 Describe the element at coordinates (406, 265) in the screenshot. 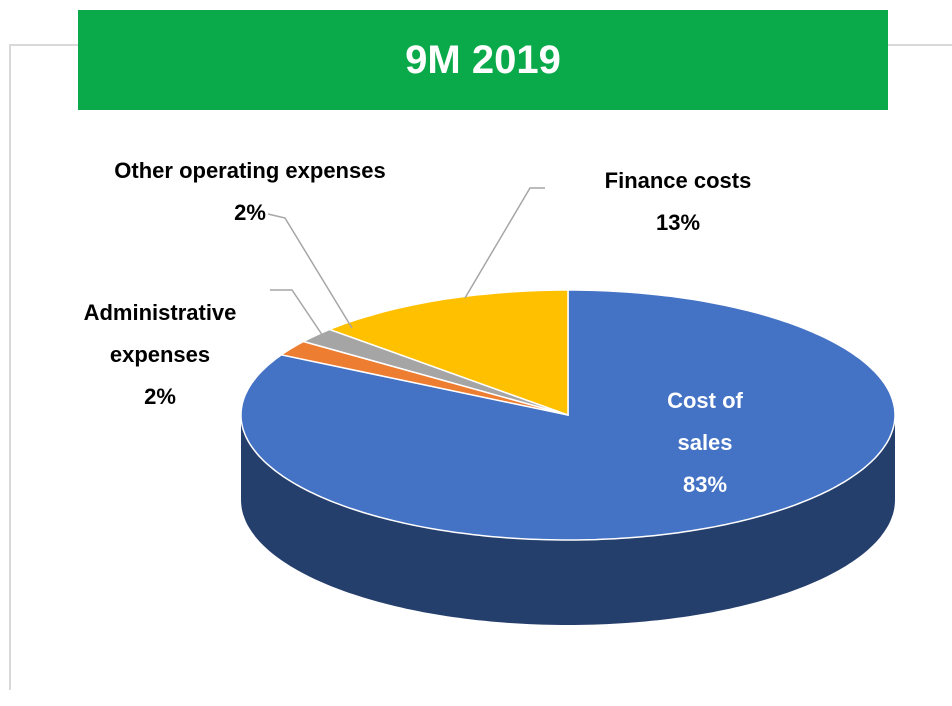

I see `leader-lines` at that location.